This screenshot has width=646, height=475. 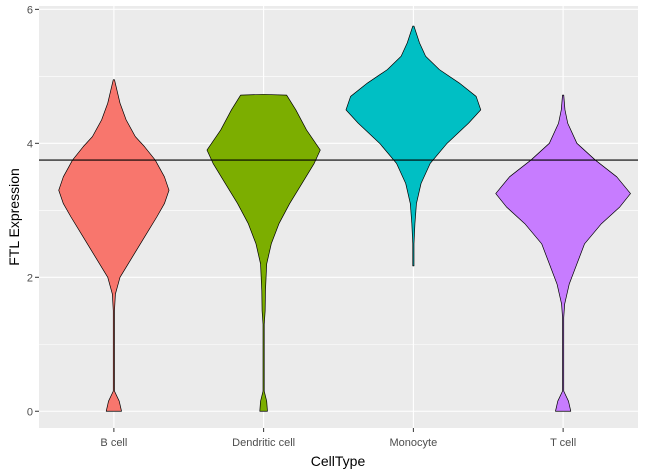 I want to click on y-axis-title: FTL Expression, so click(x=14, y=217).